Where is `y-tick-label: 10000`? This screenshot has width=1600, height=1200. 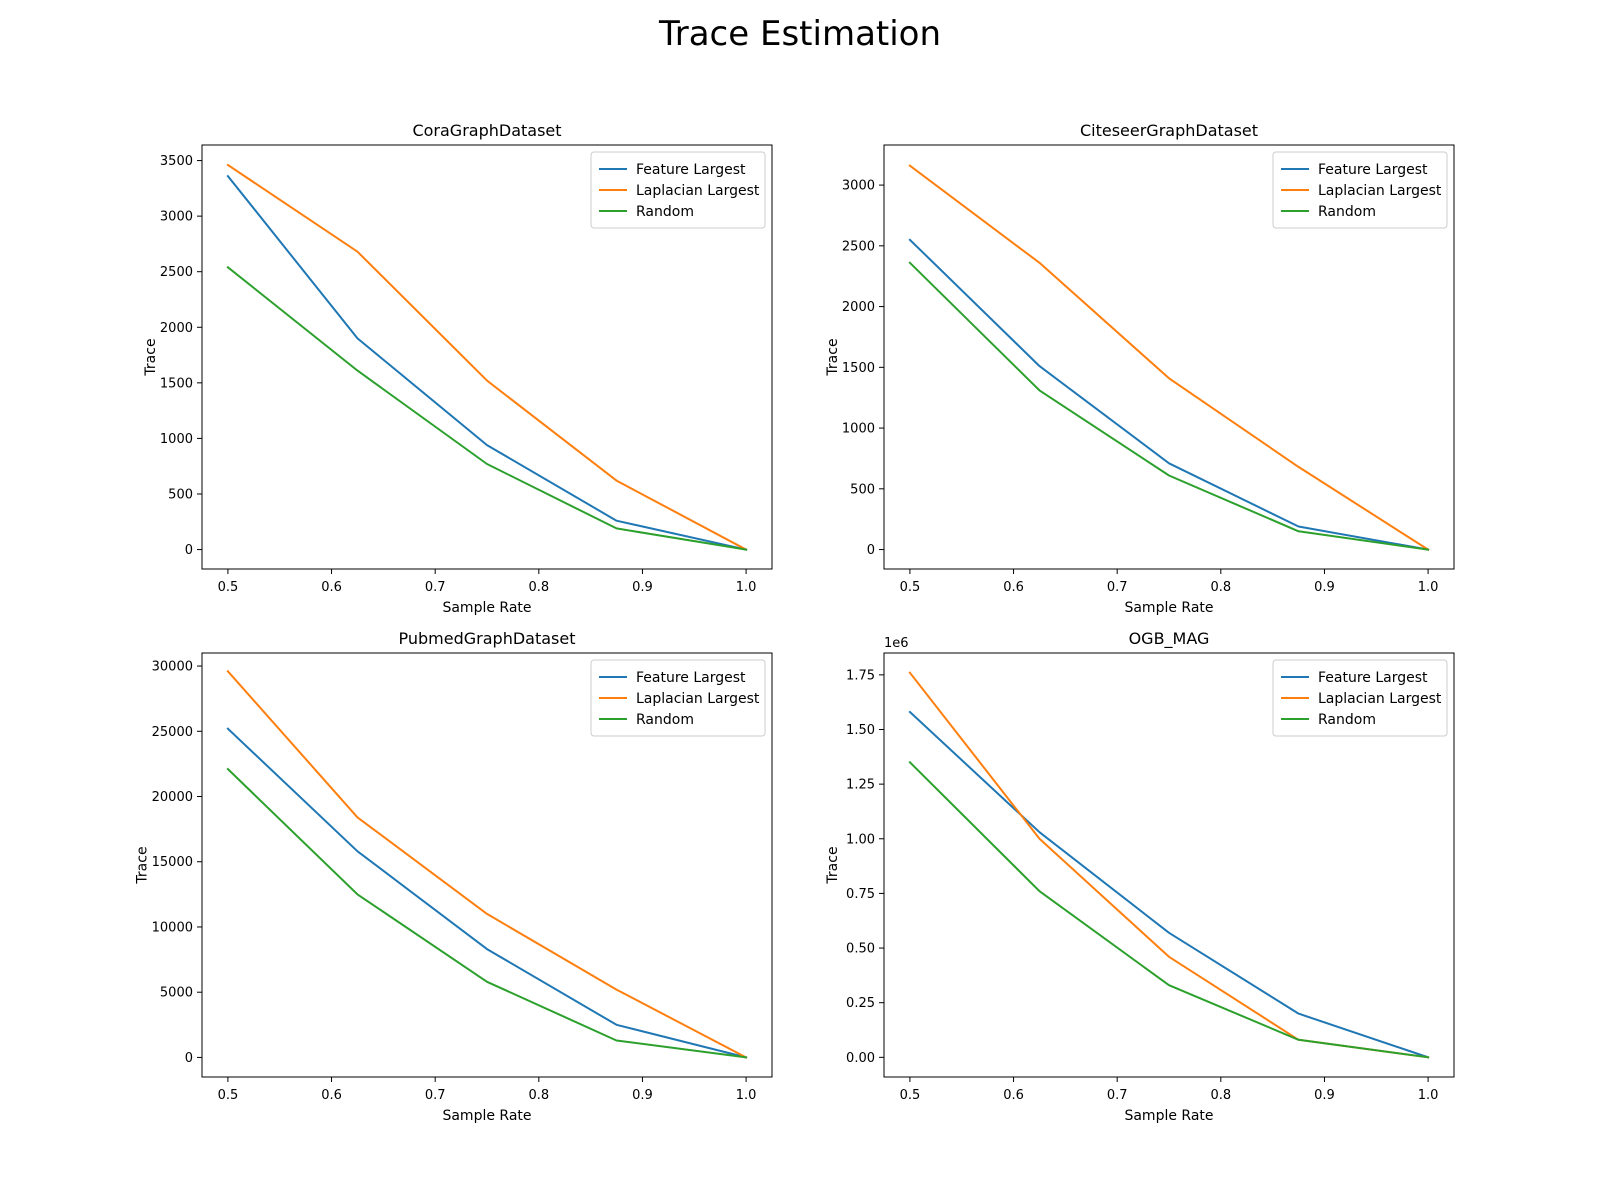
y-tick-label: 10000 is located at coordinates (172, 927).